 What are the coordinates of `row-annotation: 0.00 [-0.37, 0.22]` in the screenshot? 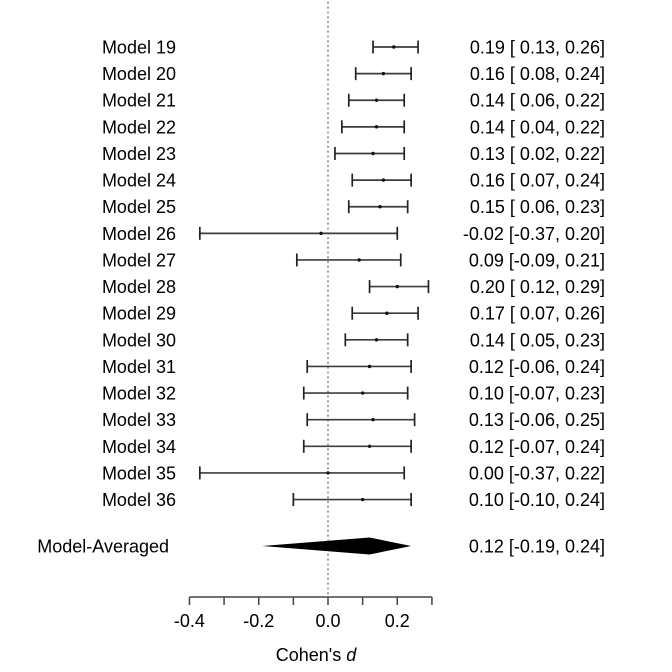 It's located at (537, 473).